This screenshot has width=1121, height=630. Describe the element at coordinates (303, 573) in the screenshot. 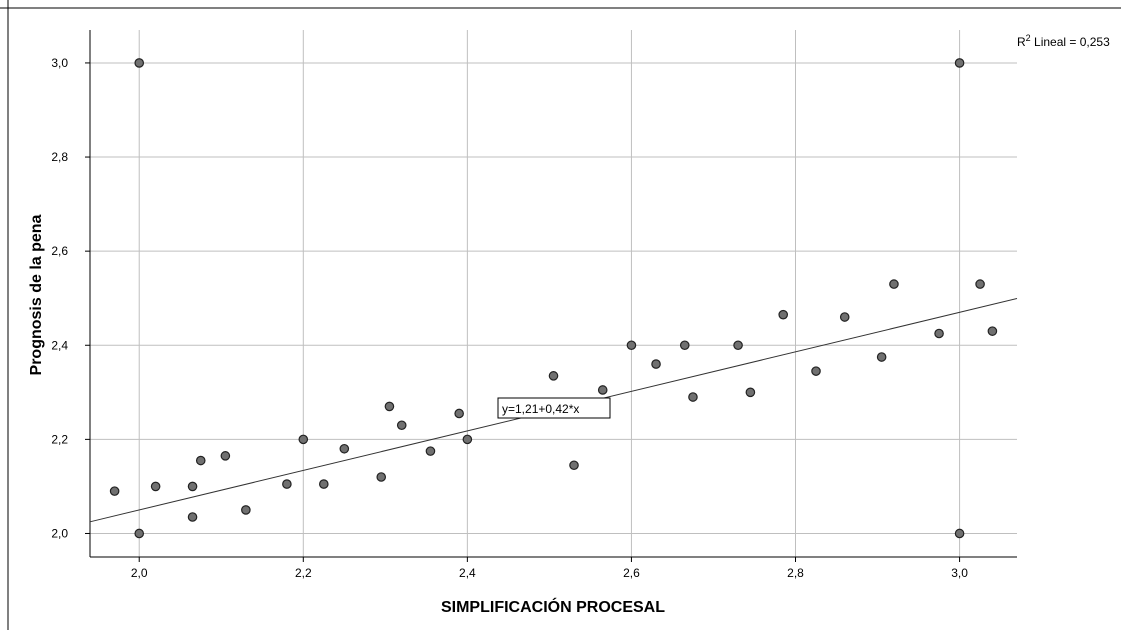

I see `x-tick-label: 2,2` at that location.